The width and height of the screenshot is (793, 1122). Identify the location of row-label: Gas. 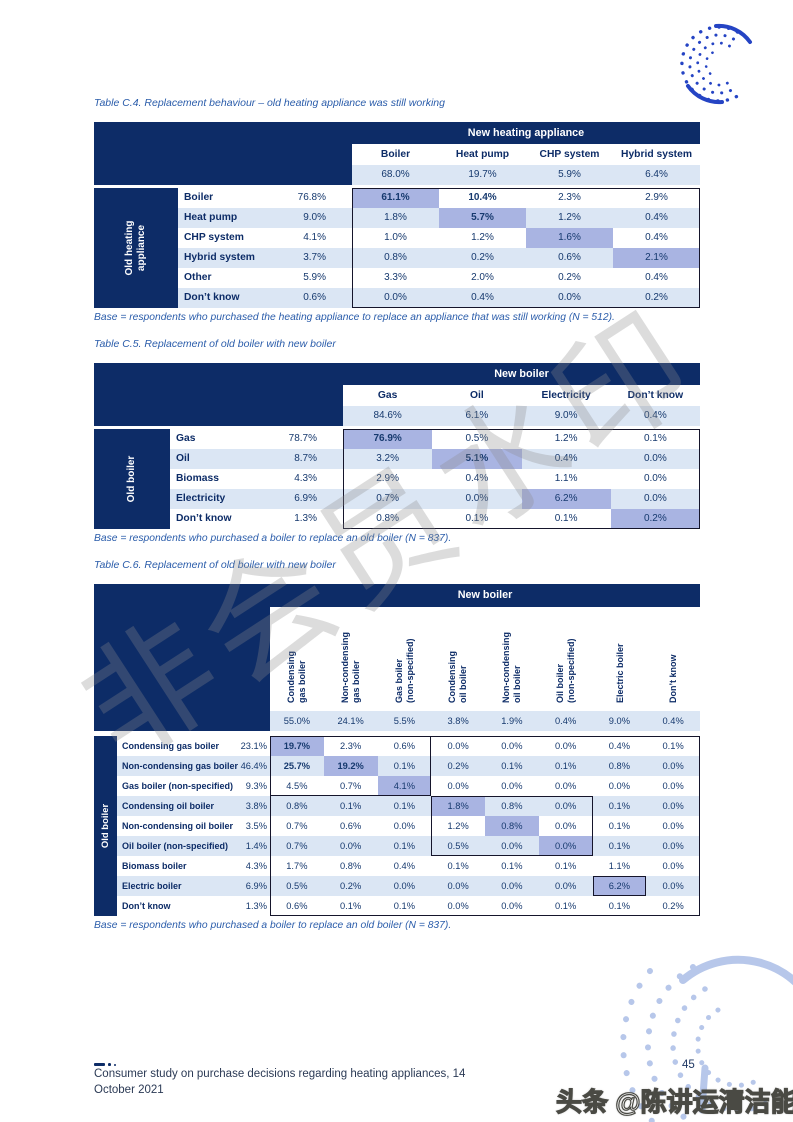
(186, 438).